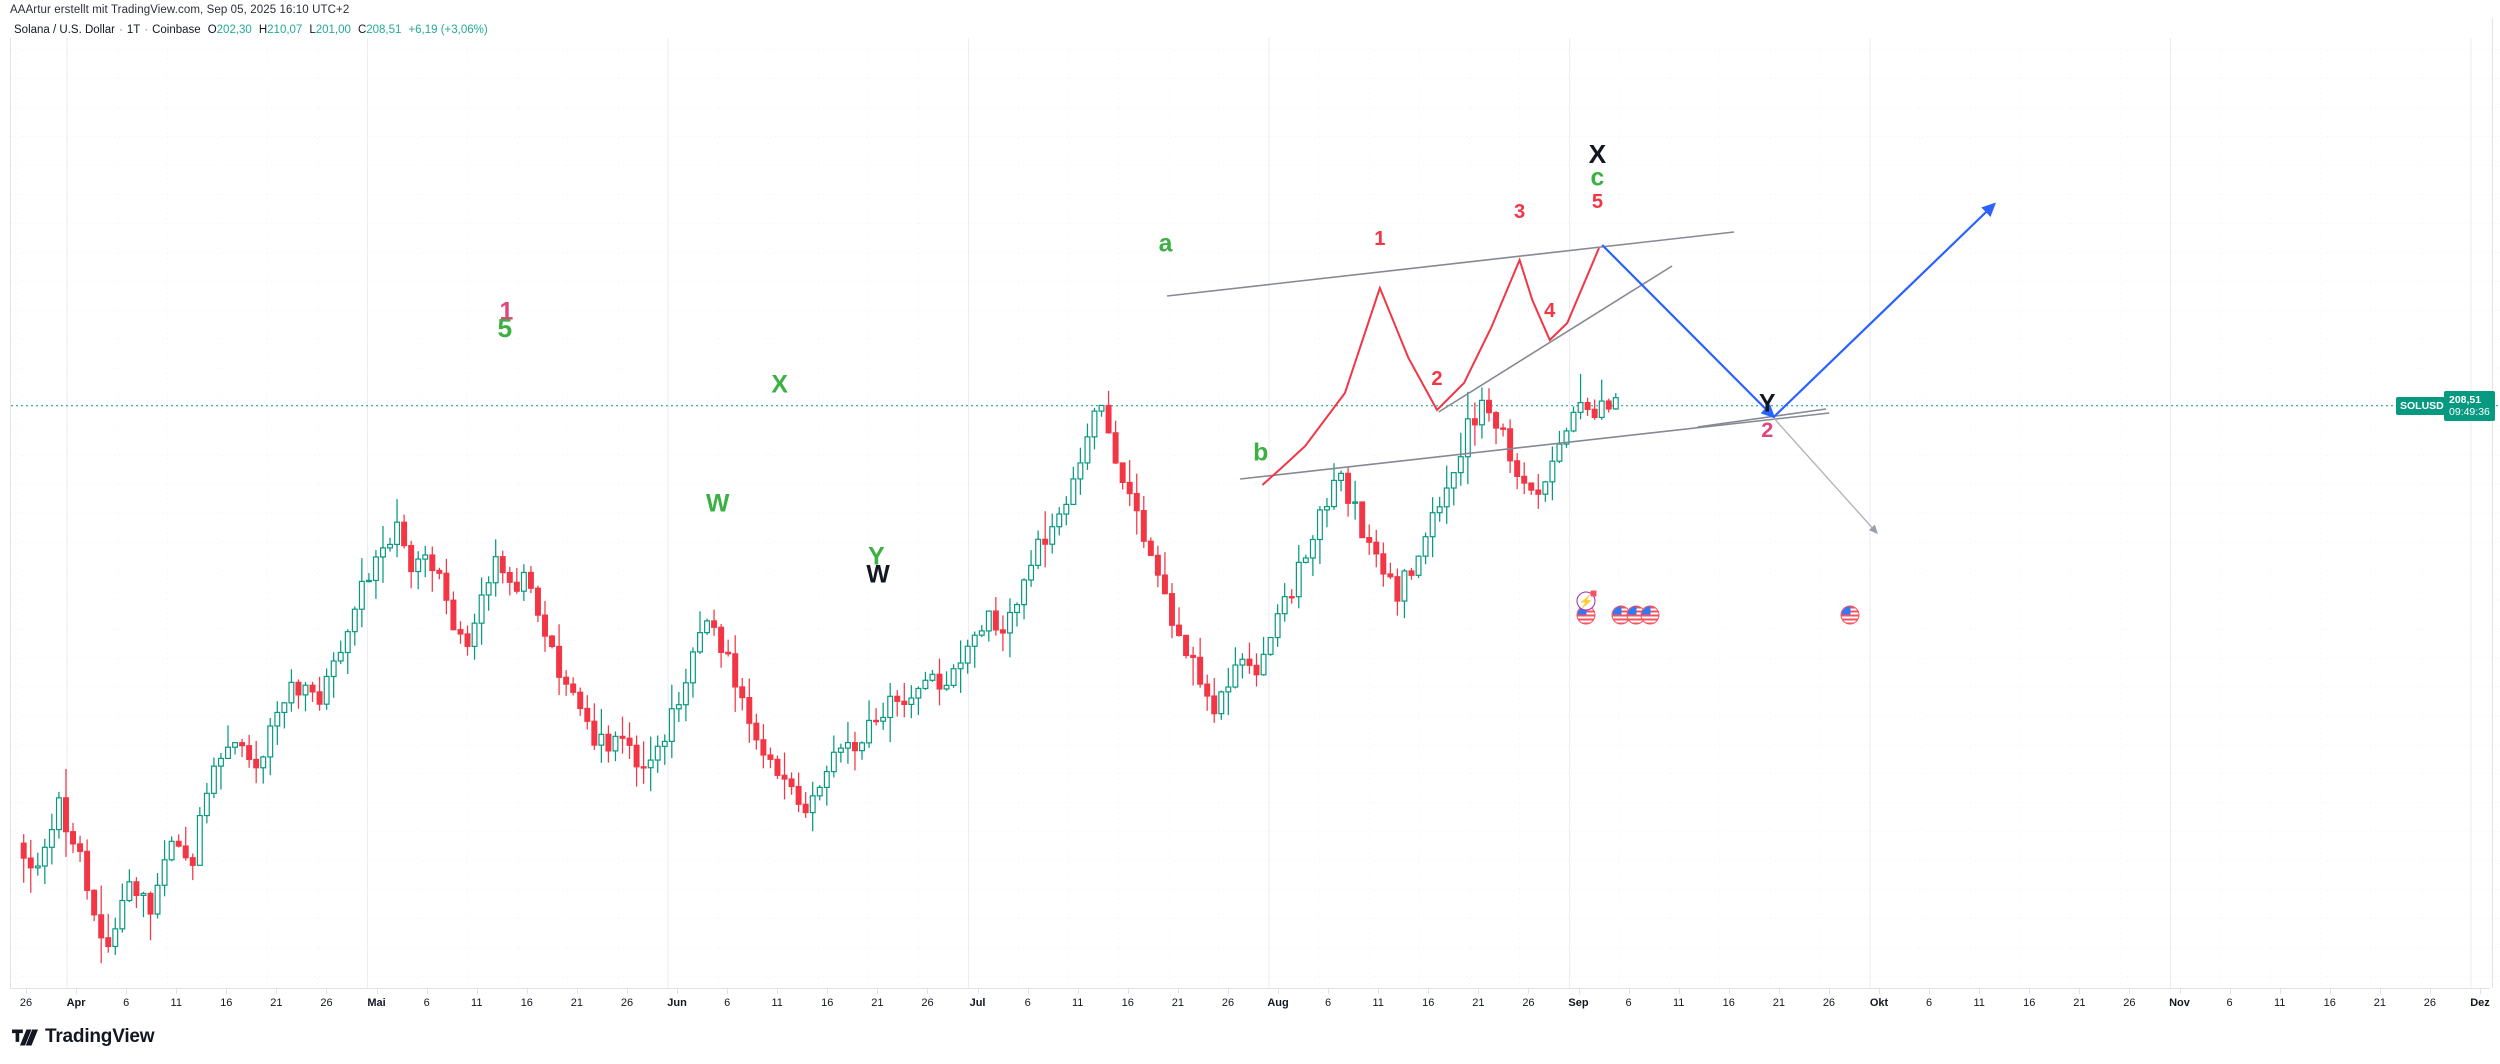 The width and height of the screenshot is (2500, 1064). I want to click on time-tick-month: Sep, so click(1578, 1003).